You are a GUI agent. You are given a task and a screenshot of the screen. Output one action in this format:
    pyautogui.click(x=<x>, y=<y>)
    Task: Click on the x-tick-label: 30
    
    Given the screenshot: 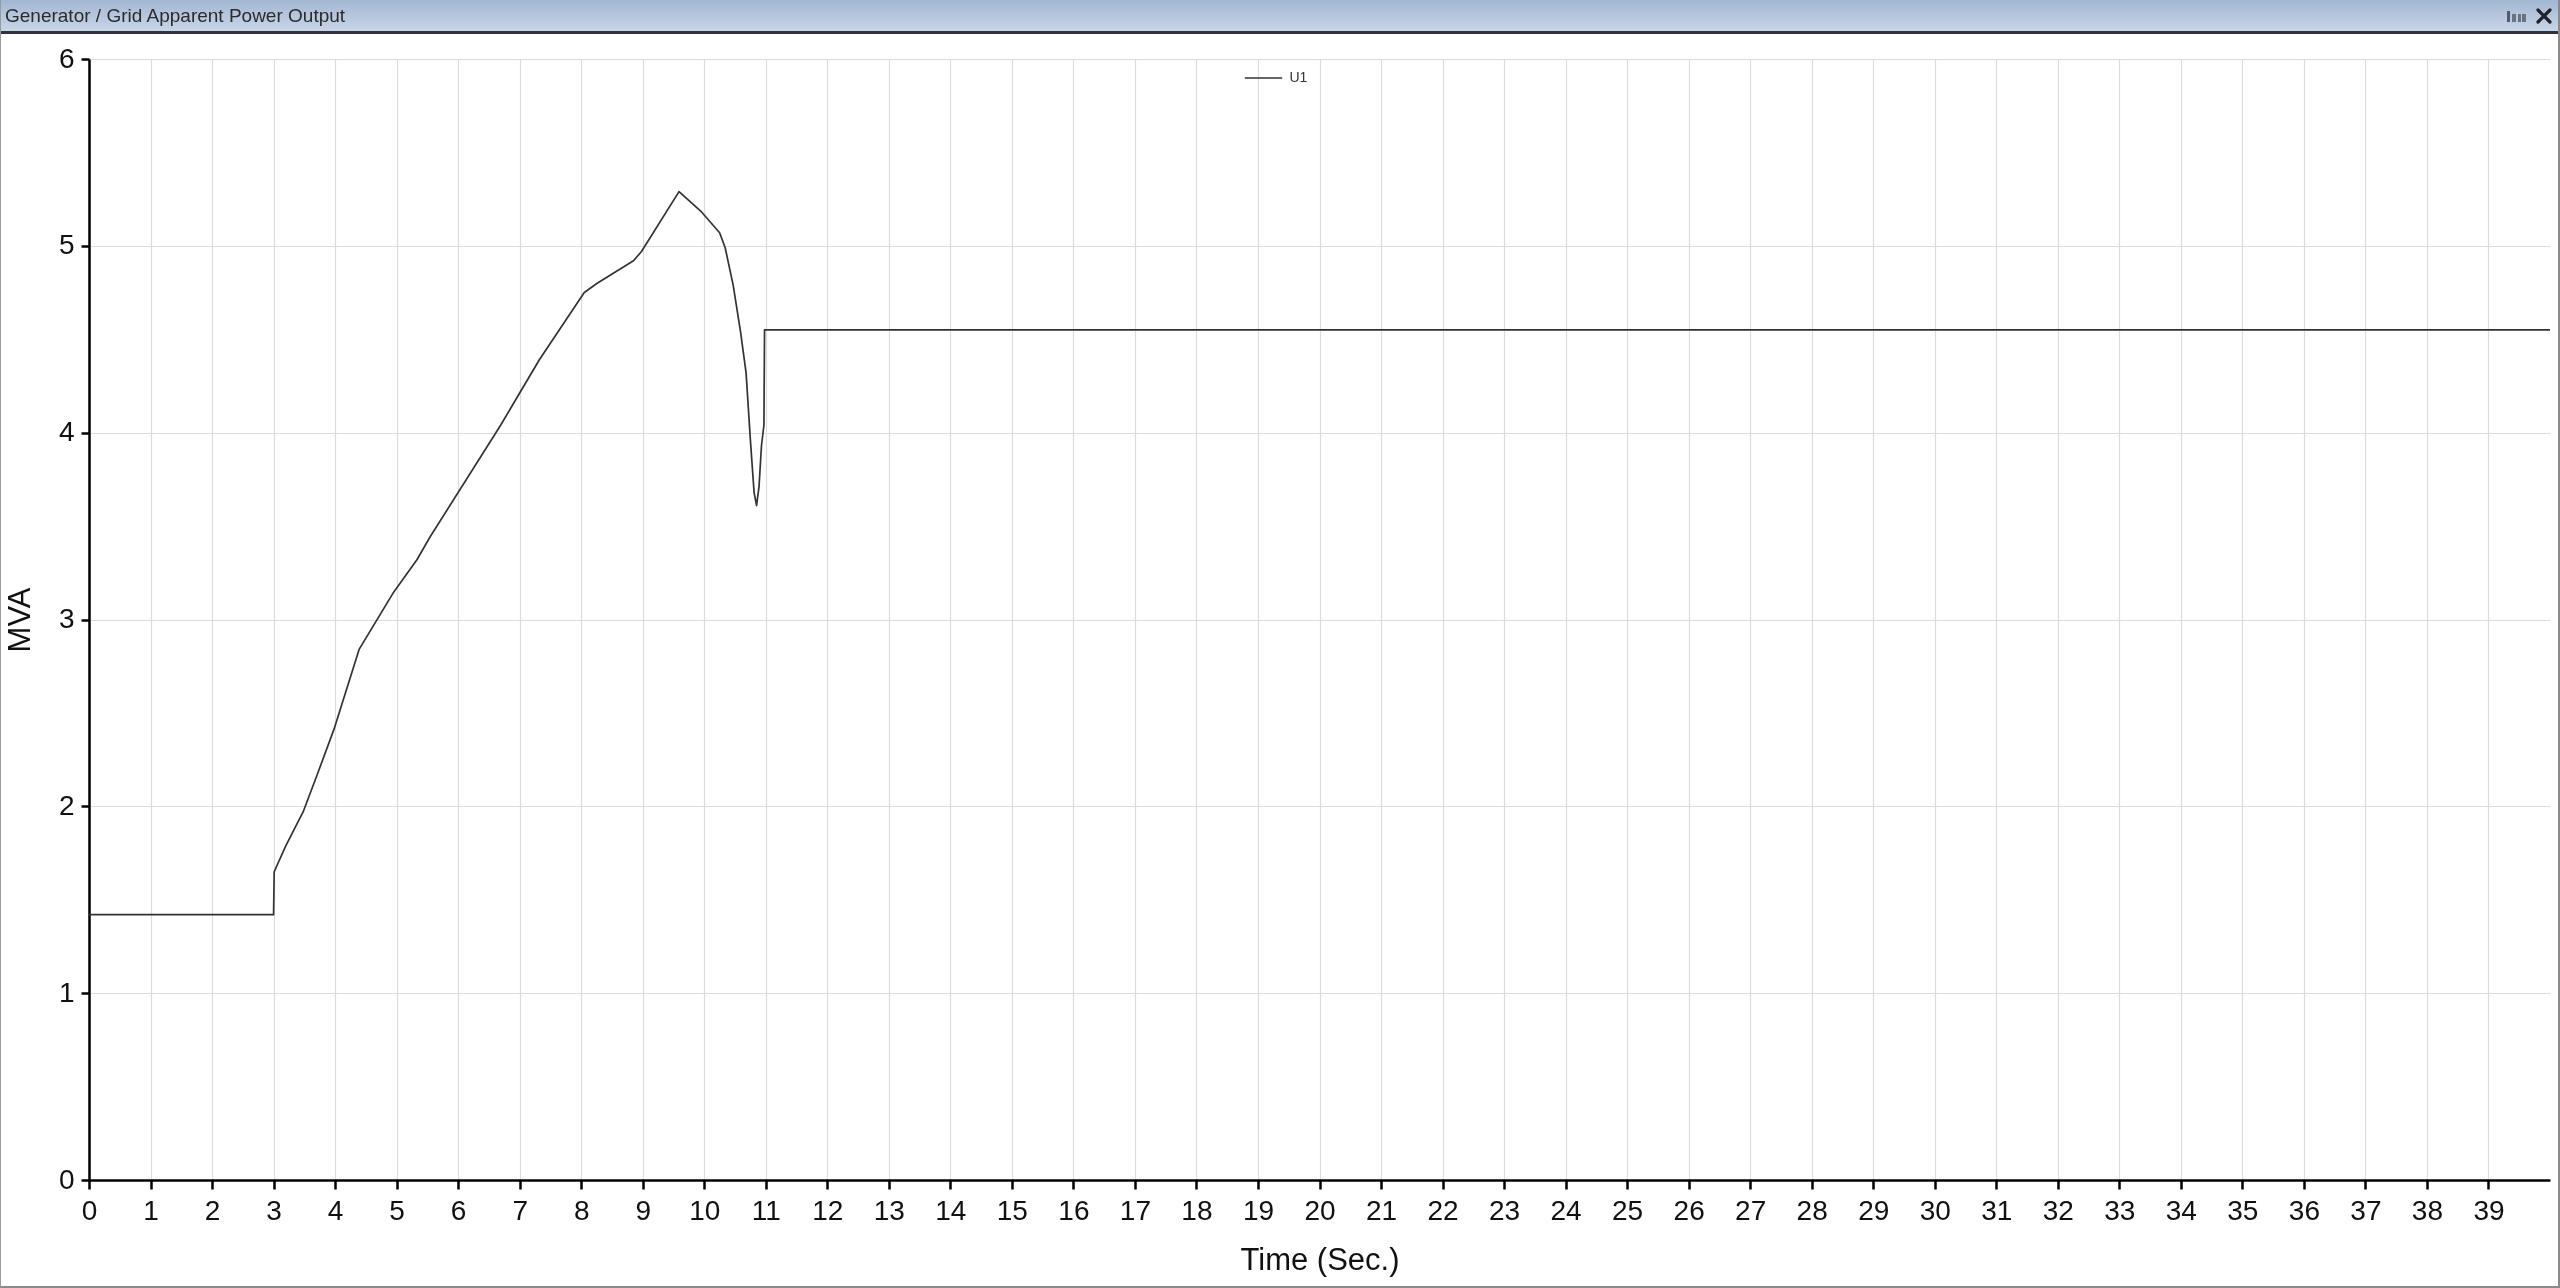 What is the action you would take?
    pyautogui.click(x=1935, y=1210)
    